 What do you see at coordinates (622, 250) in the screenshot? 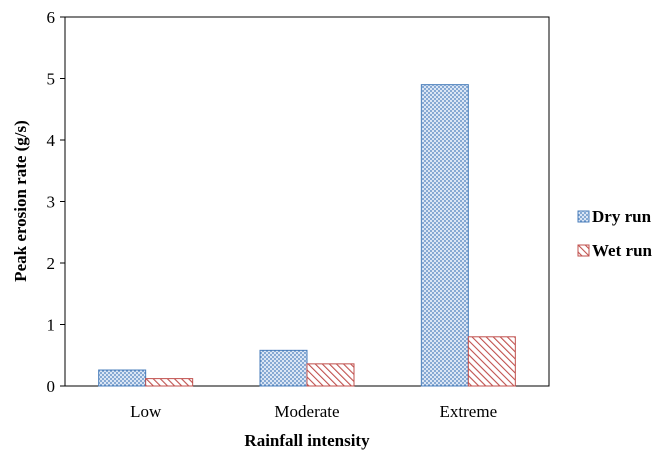
I see `legend-label-wet-run: Wet run` at bounding box center [622, 250].